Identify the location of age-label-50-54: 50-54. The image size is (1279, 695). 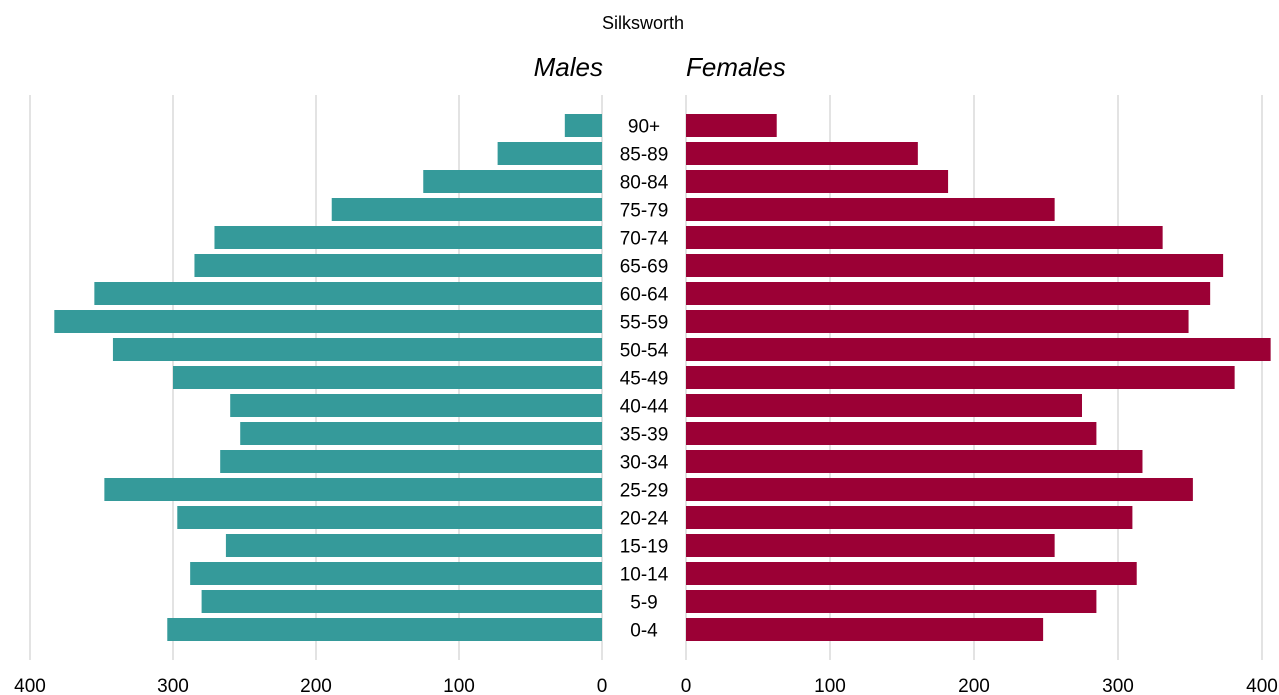
(644, 351).